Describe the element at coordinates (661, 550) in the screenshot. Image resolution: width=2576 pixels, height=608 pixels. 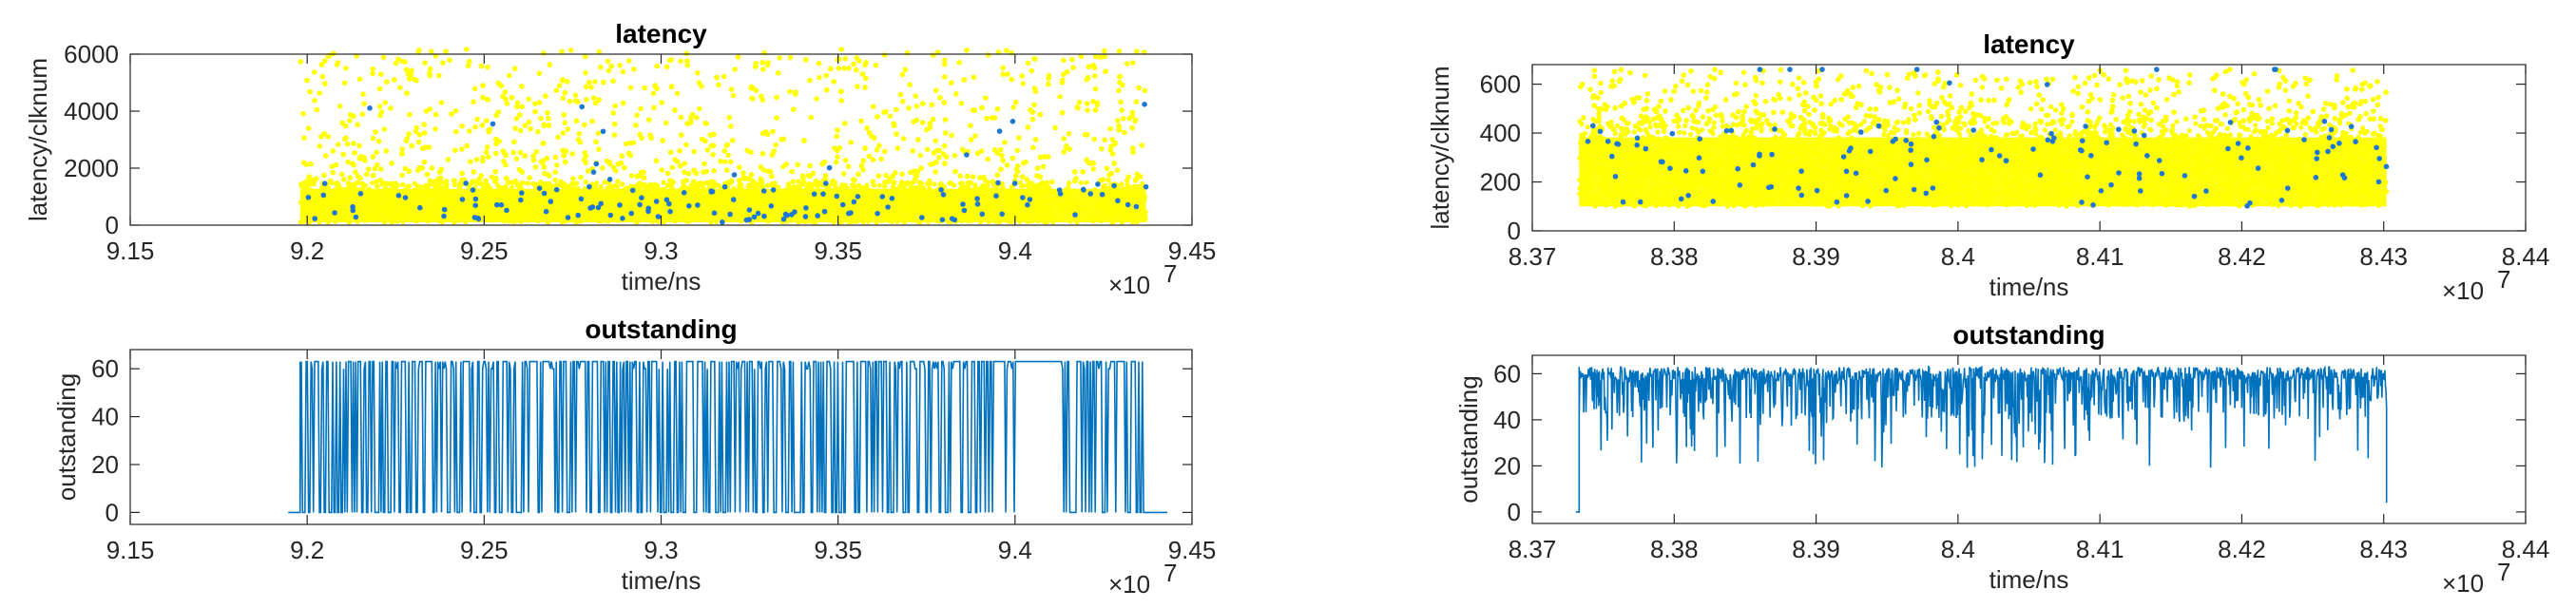
I see `x-tick-label: 9.3` at that location.